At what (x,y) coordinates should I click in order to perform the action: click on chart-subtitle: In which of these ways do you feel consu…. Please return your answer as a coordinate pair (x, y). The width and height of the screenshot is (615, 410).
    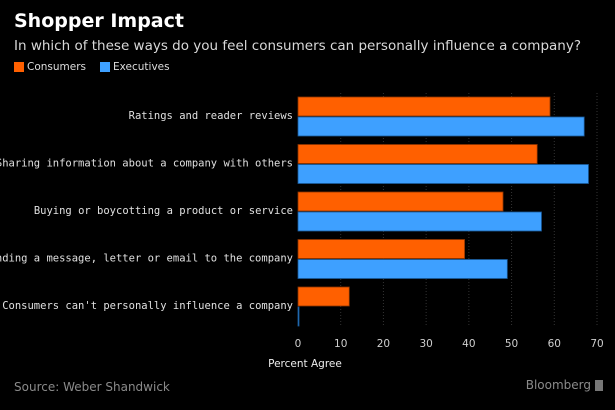
    Looking at the image, I should click on (298, 46).